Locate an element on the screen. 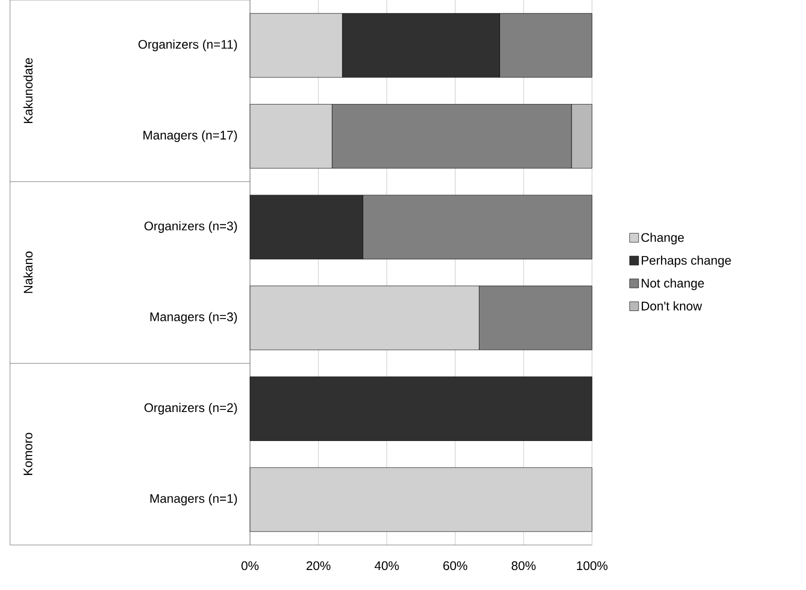  x-tick-label: 0% is located at coordinates (250, 565).